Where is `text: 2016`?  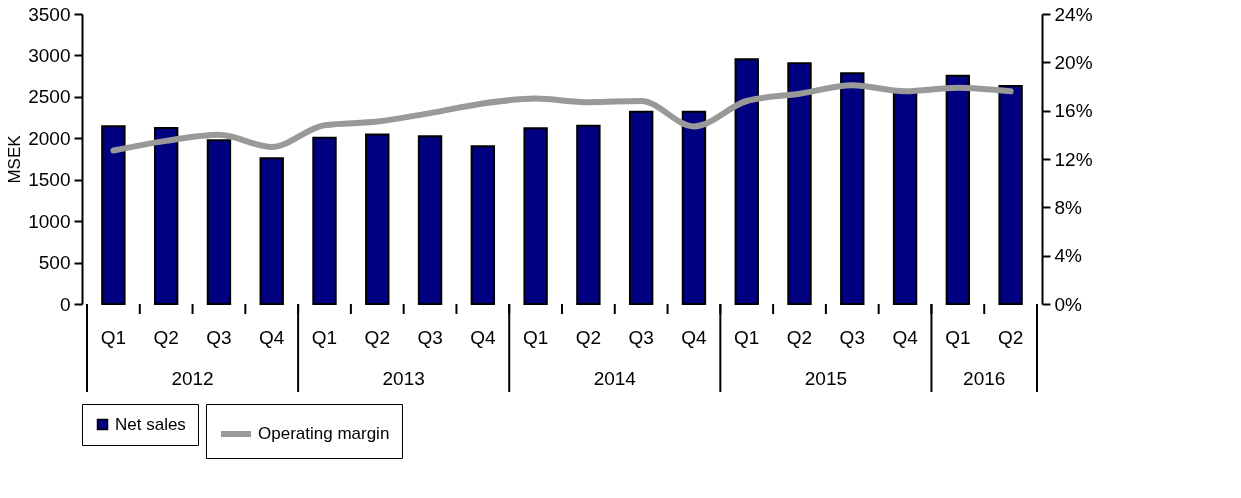
text: 2016 is located at coordinates (984, 378).